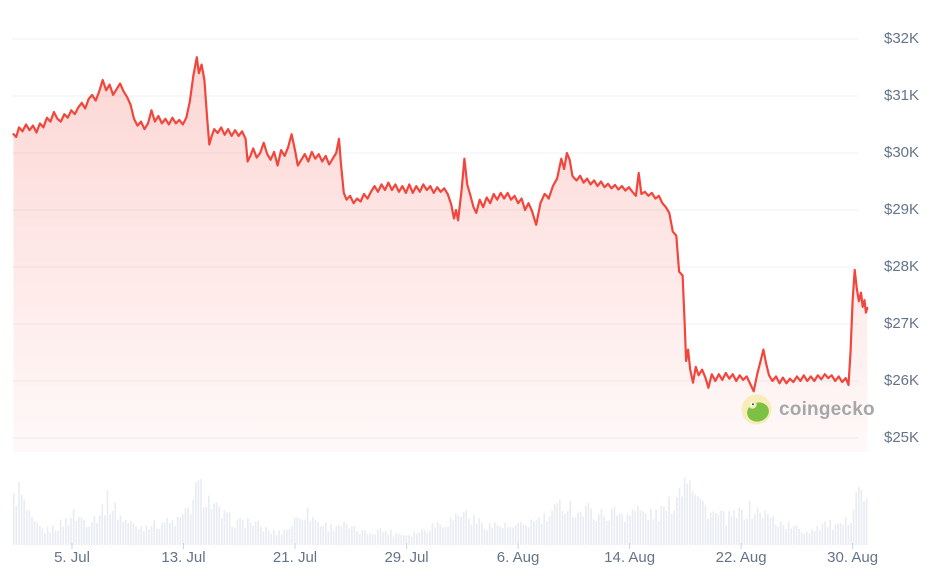 This screenshot has height=577, width=941. I want to click on x-axis-ticks, so click(462, 546).